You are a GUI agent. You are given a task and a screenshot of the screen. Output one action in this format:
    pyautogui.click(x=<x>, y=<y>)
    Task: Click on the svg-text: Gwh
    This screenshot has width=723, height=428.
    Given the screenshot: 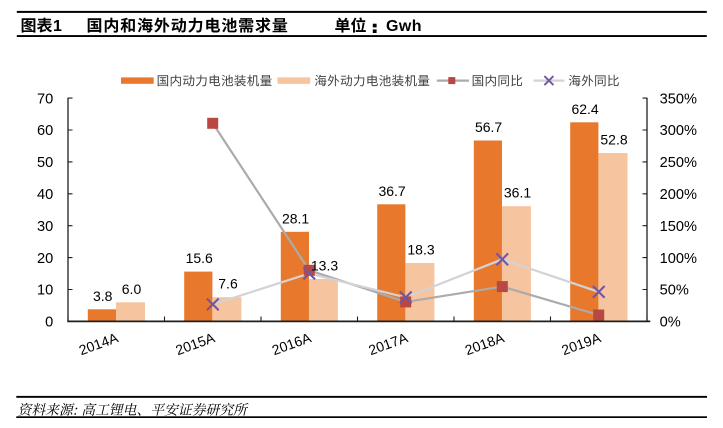 What is the action you would take?
    pyautogui.click(x=404, y=26)
    